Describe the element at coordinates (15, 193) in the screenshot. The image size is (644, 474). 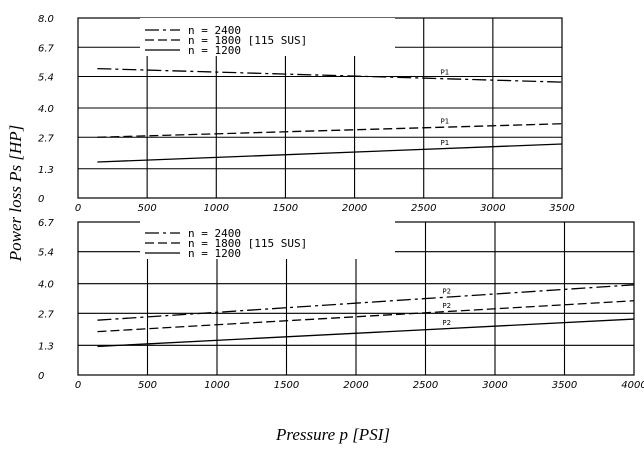
I see `y-axis-label: Power loss Ps [HP]` at that location.